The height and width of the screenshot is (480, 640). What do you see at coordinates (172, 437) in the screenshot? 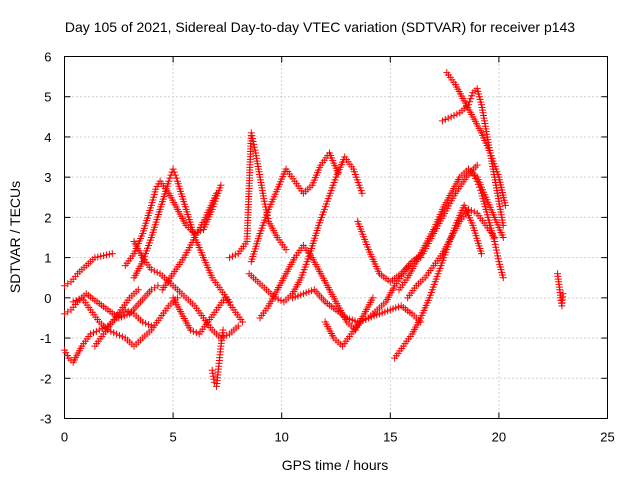
I see `x-tick-label: 5` at bounding box center [172, 437].